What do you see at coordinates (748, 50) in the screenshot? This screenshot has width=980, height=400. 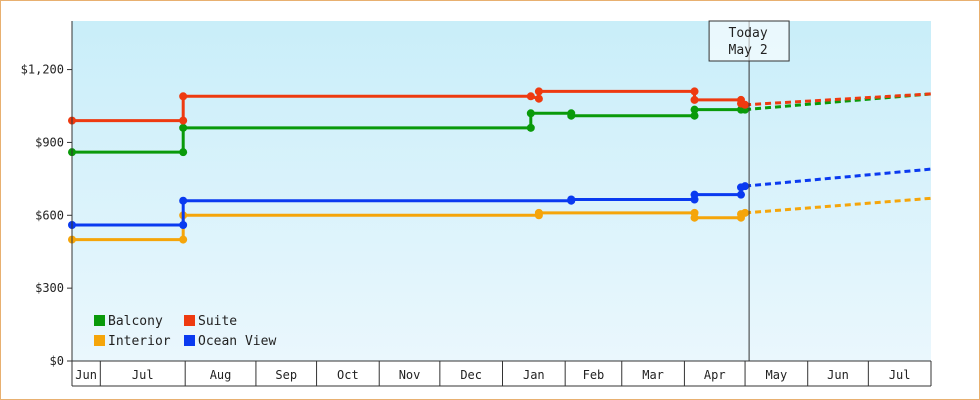 I see `today-date-label: May 2` at bounding box center [748, 50].